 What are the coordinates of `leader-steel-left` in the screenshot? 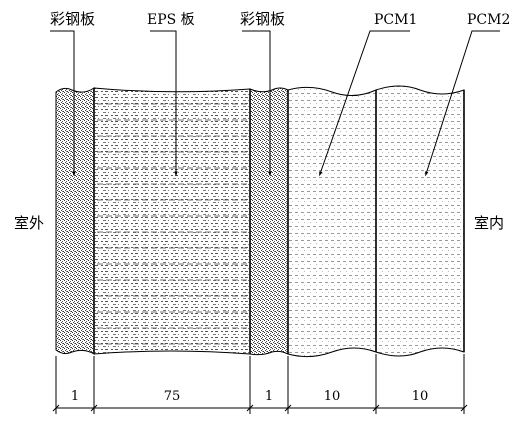 It's located at (63, 103).